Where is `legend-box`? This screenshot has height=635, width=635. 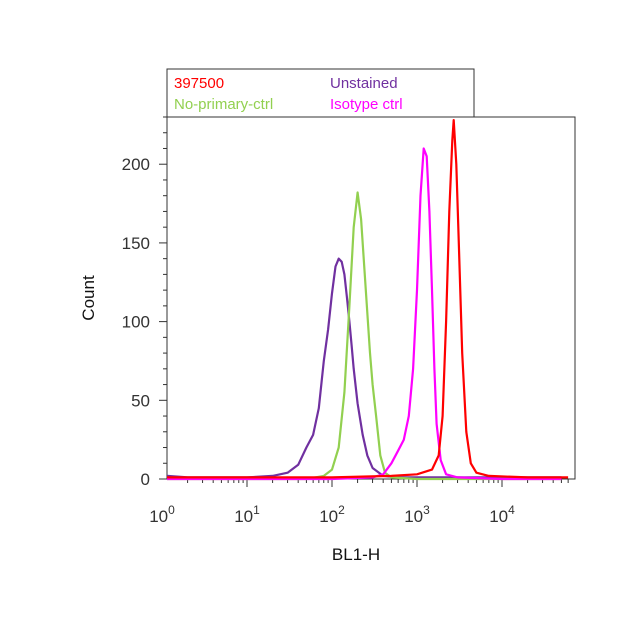
legend-box is located at coordinates (320, 93).